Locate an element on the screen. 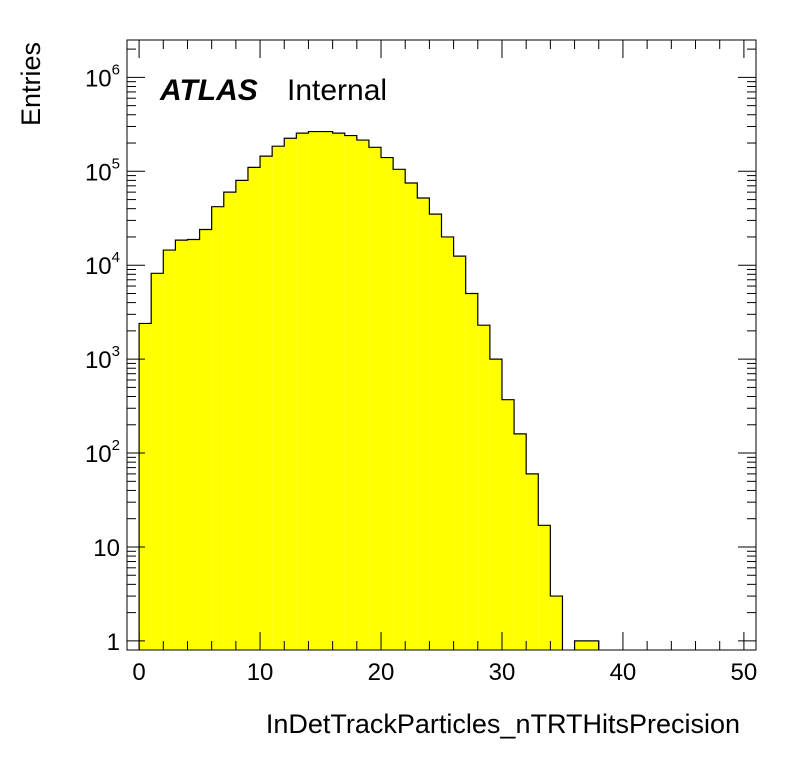  y-tick-label: 10³ is located at coordinates (102, 358).